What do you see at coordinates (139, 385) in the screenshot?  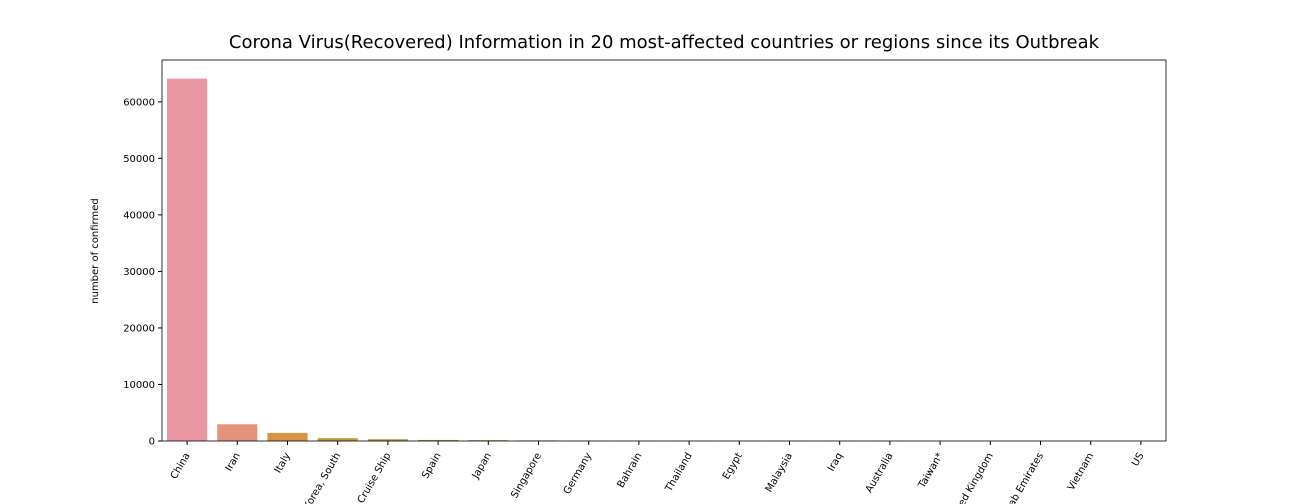 I see `y-tick-label: 10000` at bounding box center [139, 385].